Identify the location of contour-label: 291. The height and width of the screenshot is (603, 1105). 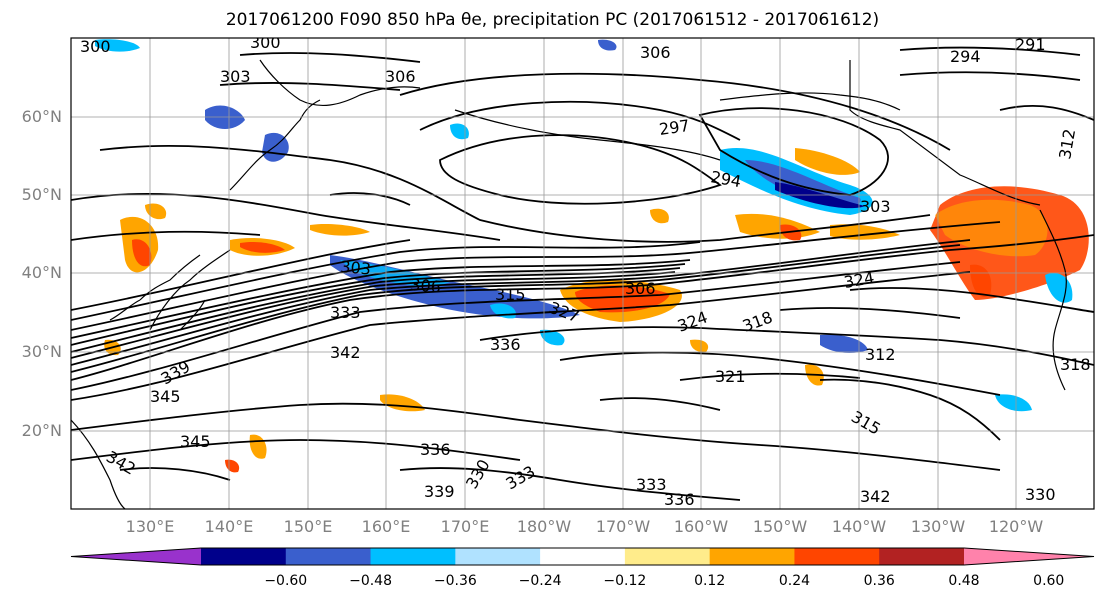
(1030, 44).